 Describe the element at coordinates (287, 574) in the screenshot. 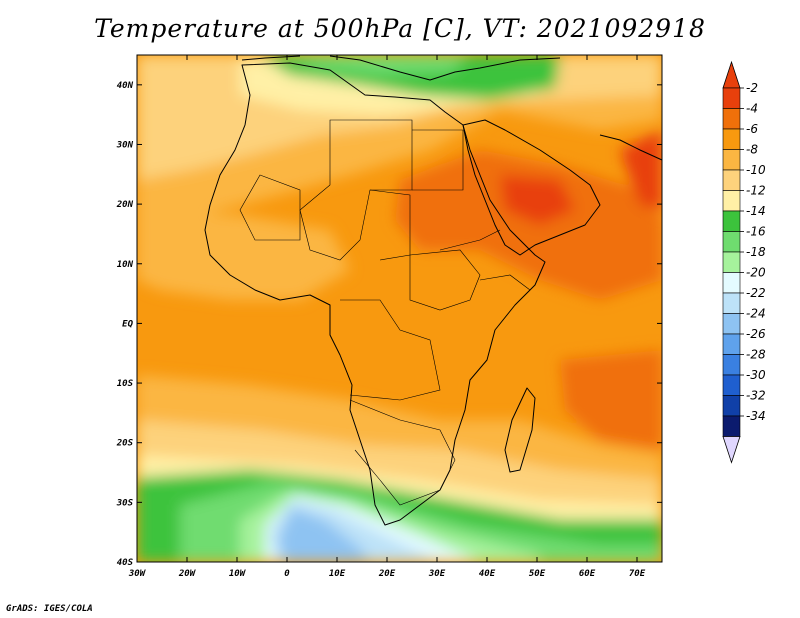

I see `lon-tick-label: 0` at that location.